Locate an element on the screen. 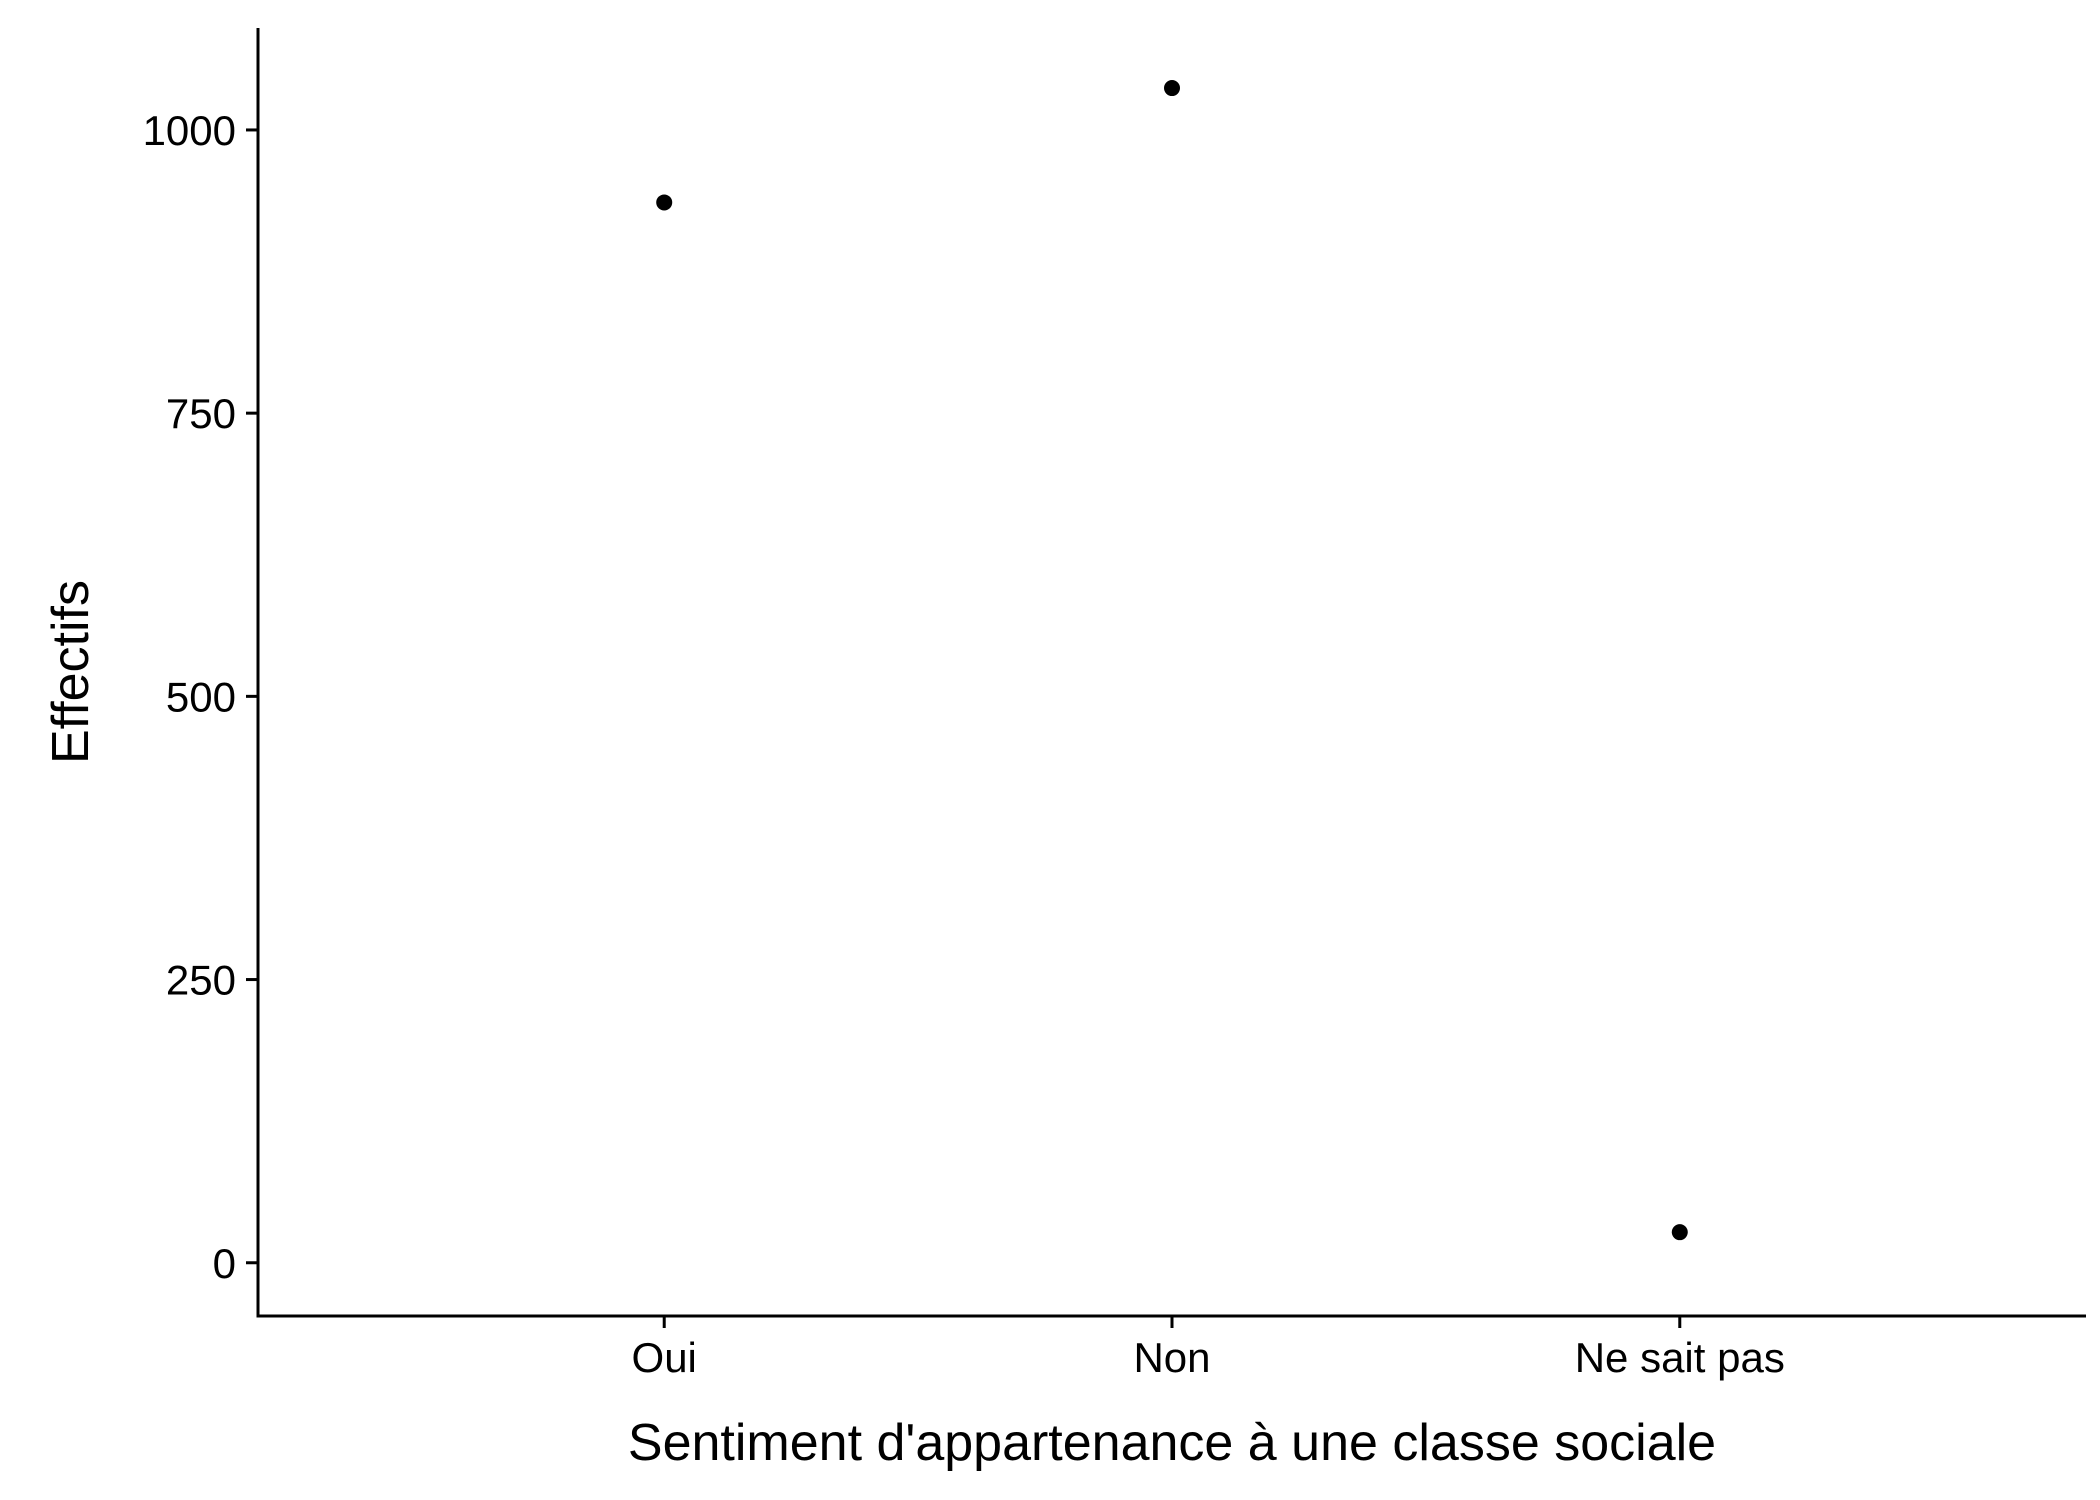 The height and width of the screenshot is (1500, 2100). y-tick-label: 750 is located at coordinates (201, 413).